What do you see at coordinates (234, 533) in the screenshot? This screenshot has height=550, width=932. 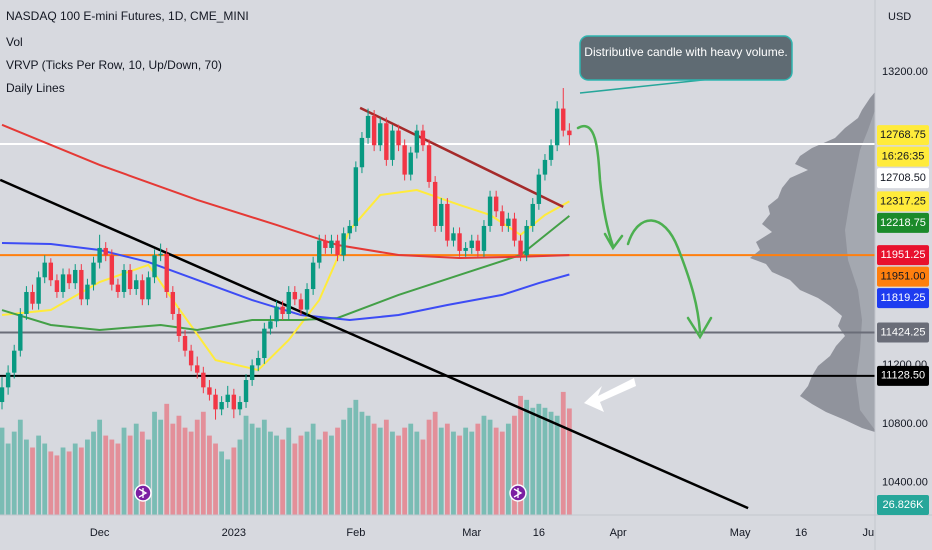 I see `x-tick-label: 2023` at bounding box center [234, 533].